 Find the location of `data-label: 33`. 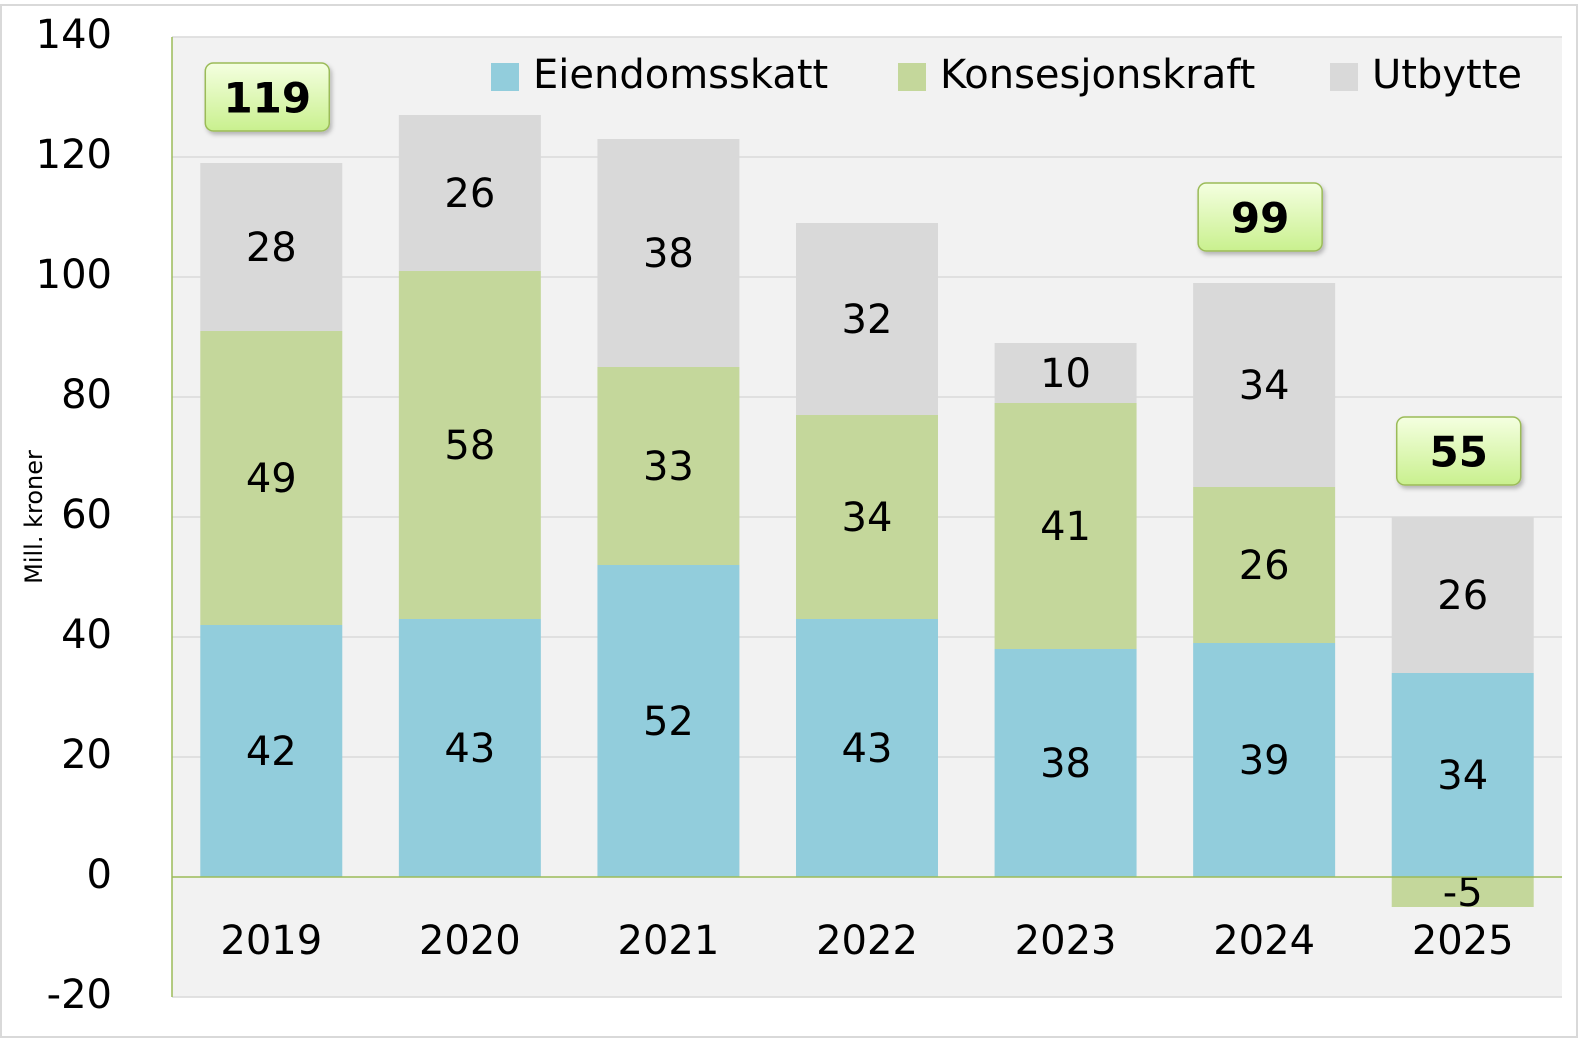

data-label: 33 is located at coordinates (668, 467).